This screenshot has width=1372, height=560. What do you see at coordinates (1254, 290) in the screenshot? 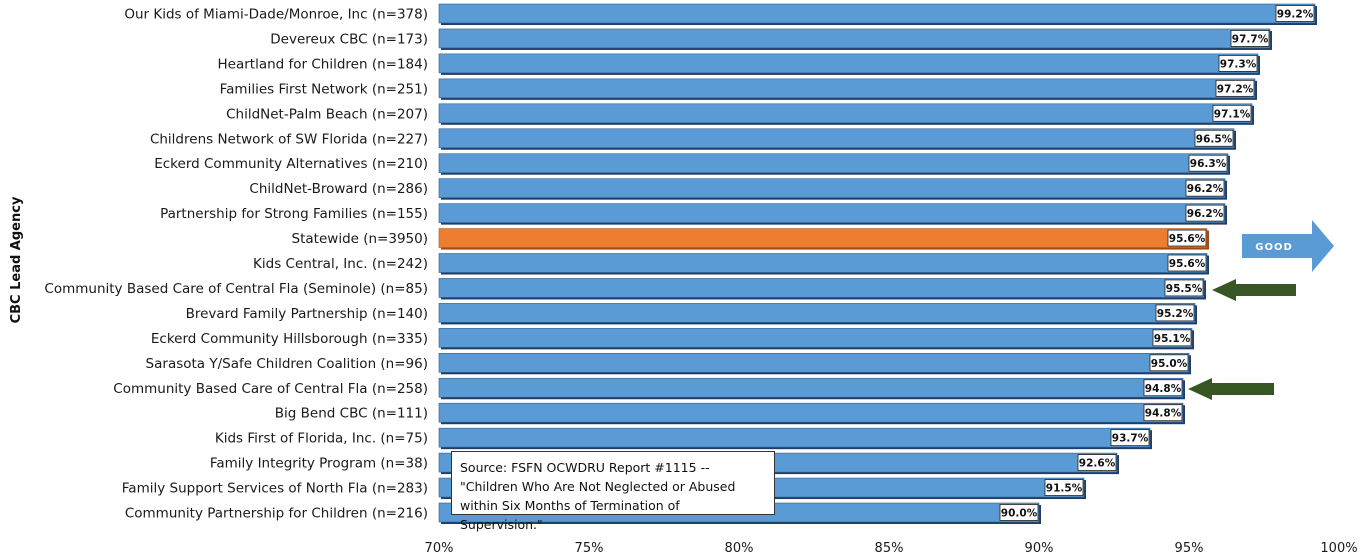
I see `highlight-arrow-seminole` at bounding box center [1254, 290].